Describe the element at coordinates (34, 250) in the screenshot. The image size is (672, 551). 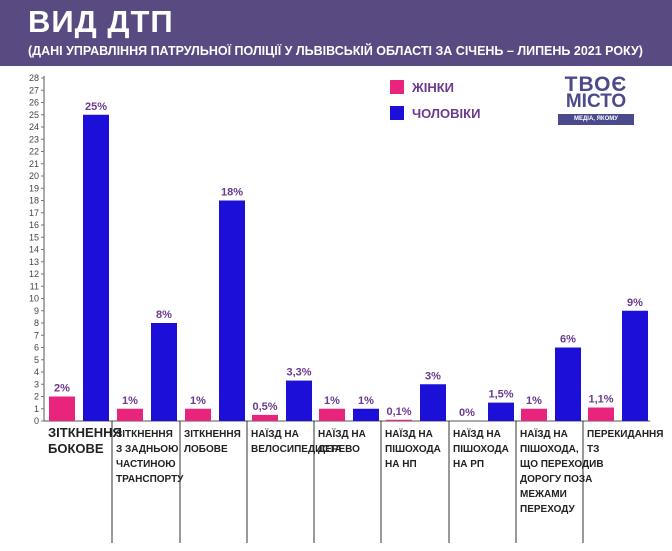
I see `y-tick-label: 14` at that location.